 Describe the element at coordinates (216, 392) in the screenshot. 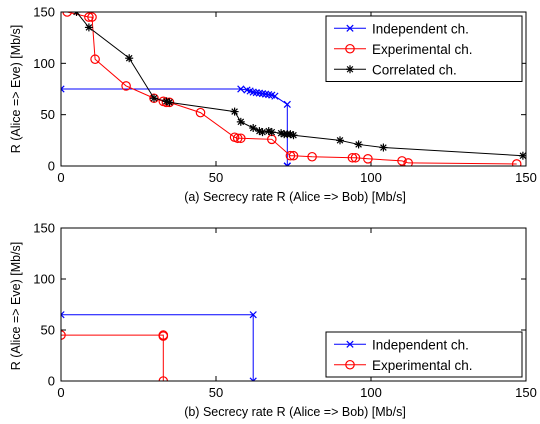

I see `panel-b-xtick-label: 50` at that location.